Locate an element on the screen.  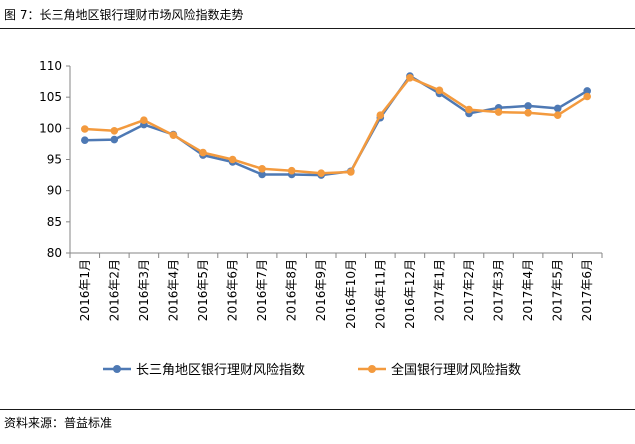
x-tick-label: 2016年10月 is located at coordinates (351, 294).